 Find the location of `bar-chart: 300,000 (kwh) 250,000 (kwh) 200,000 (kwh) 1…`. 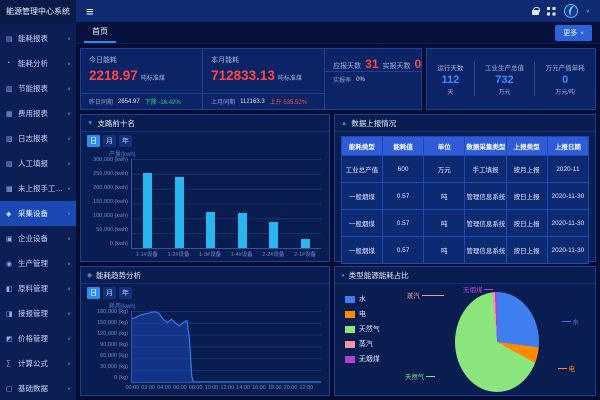

bar-chart: 300,000 (kwh) 250,000 (kwh) 200,000 (kwh) 1… is located at coordinates (205, 209).